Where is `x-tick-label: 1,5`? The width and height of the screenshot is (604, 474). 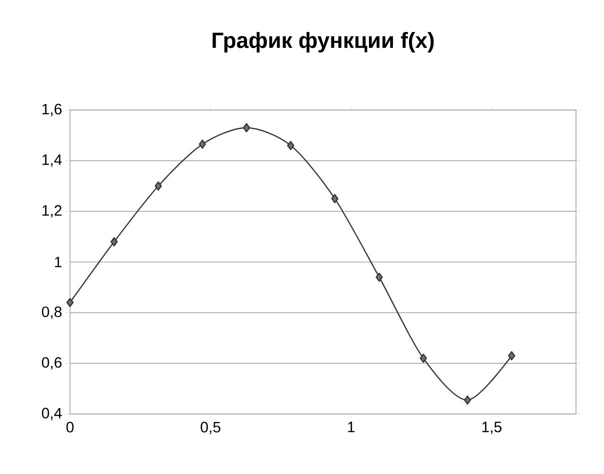 x-tick-label: 1,5 is located at coordinates (492, 428).